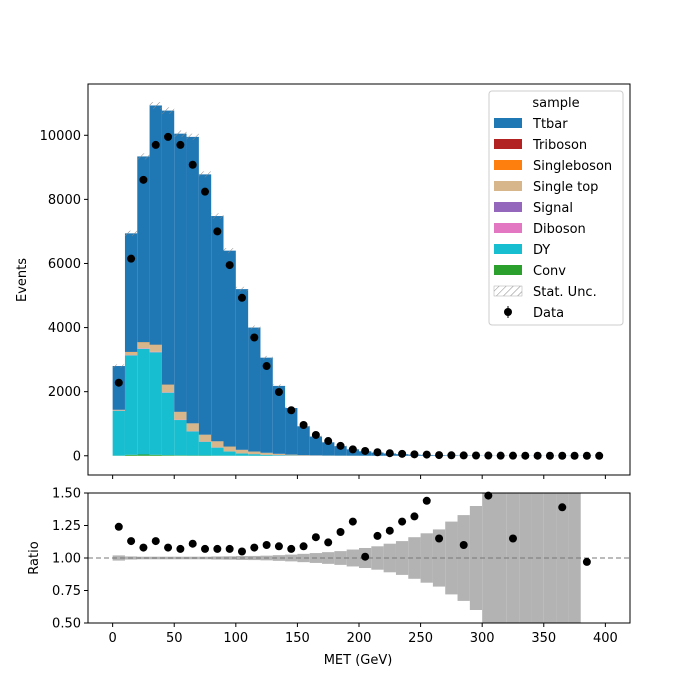 The width and height of the screenshot is (700, 700). I want to click on y-tick-label: 4000, so click(64, 328).